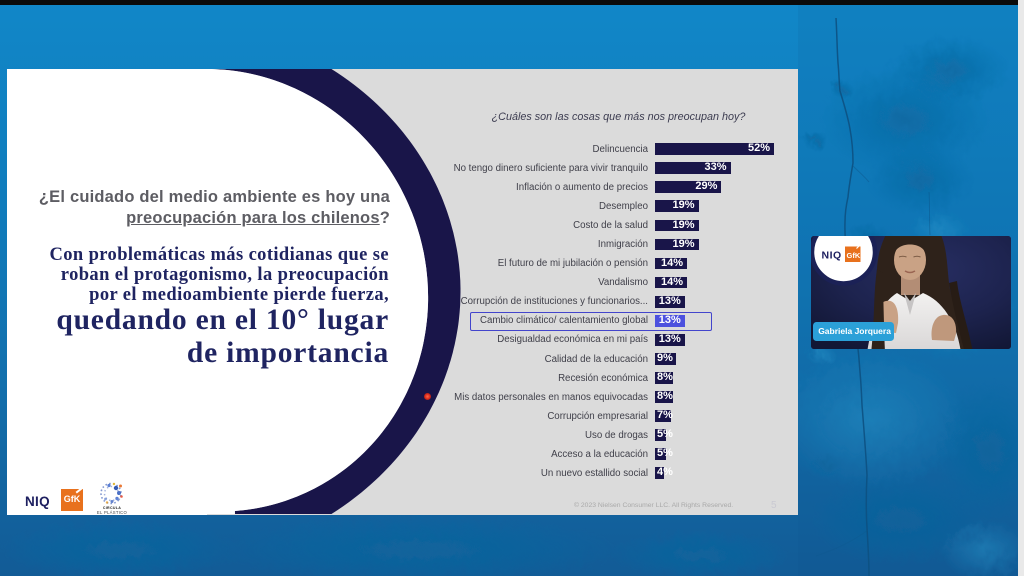 This screenshot has width=1024, height=576. What do you see at coordinates (831, 256) in the screenshot?
I see `svg-text: NIQ` at bounding box center [831, 256].